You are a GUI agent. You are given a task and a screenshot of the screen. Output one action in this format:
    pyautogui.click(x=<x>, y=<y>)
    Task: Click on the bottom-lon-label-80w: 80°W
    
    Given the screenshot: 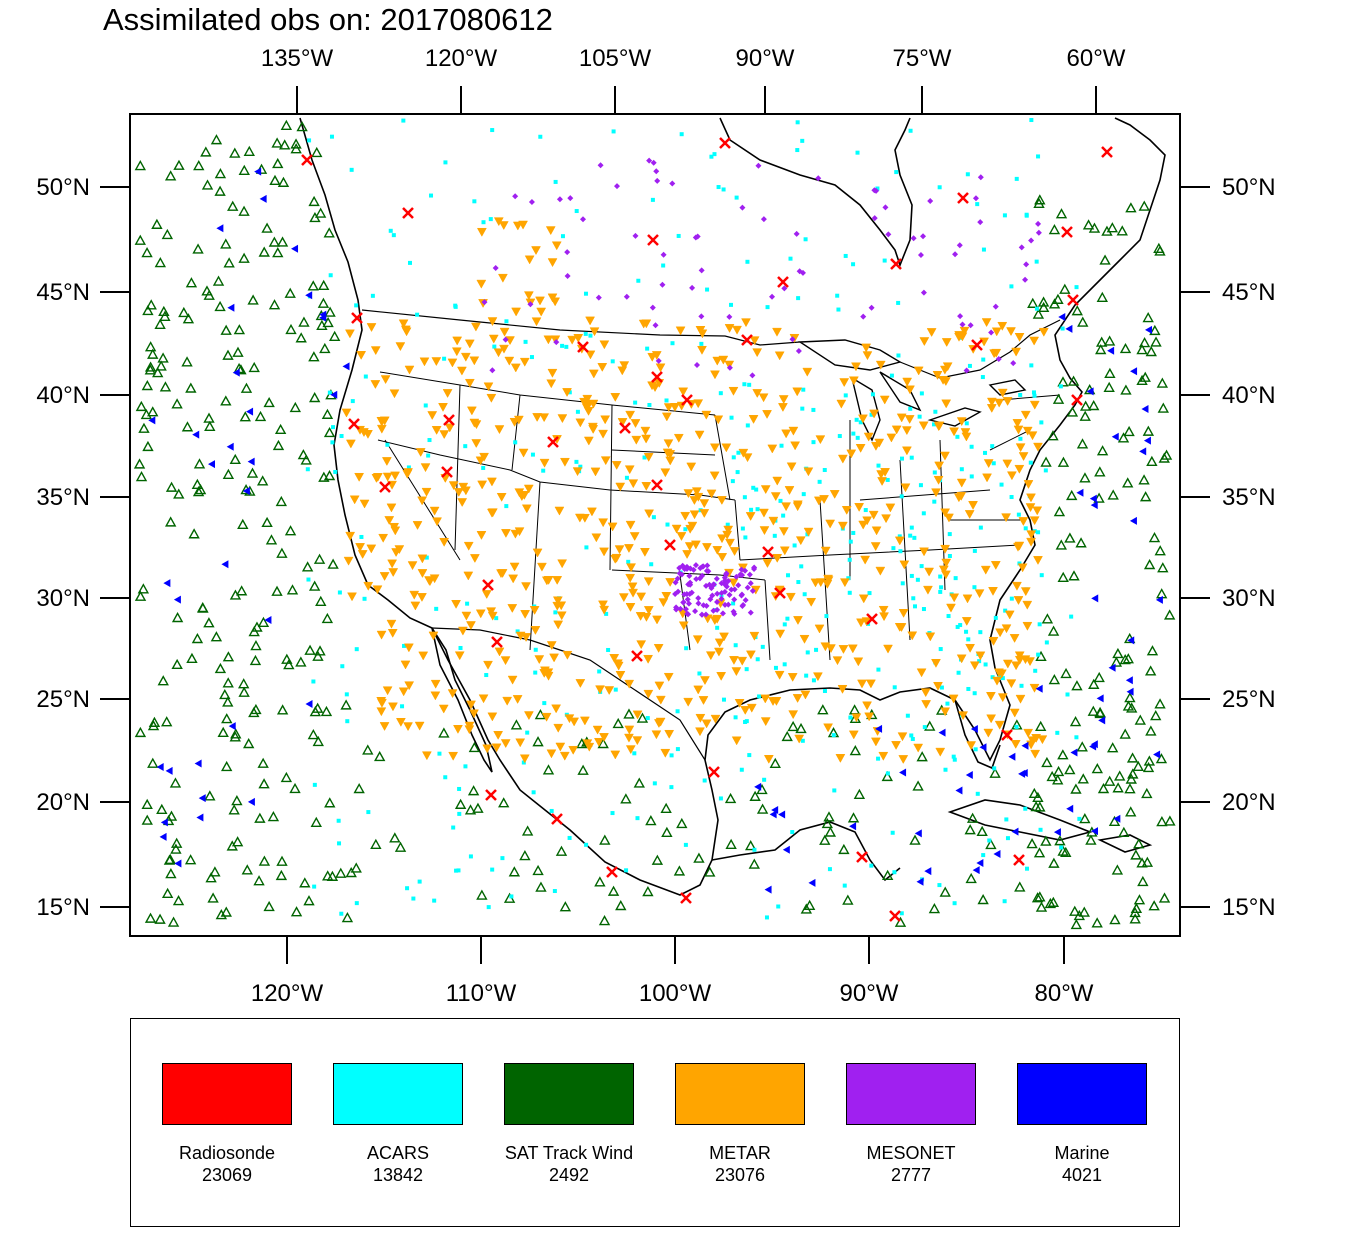 What is the action you would take?
    pyautogui.click(x=1064, y=993)
    